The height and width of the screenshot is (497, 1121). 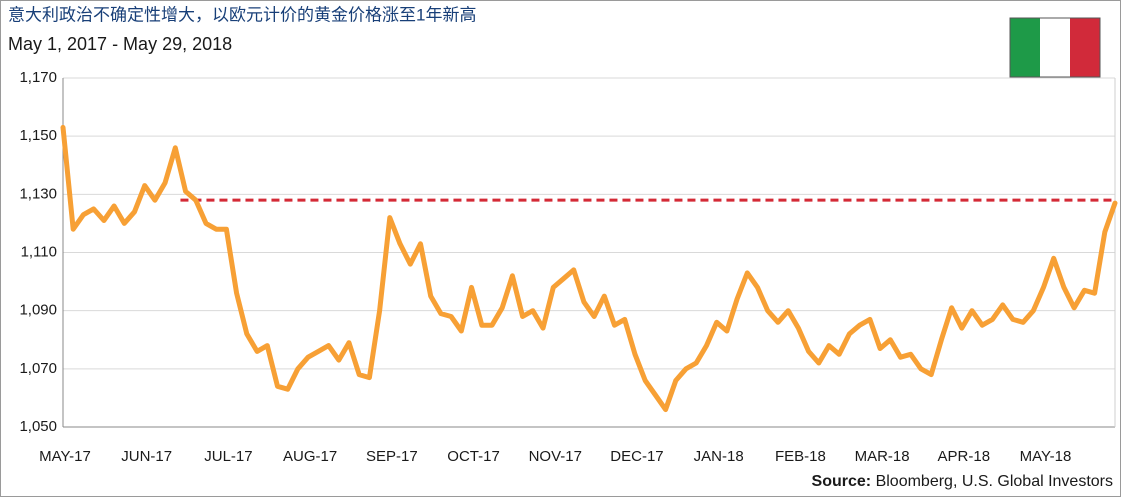 What do you see at coordinates (39, 251) in the screenshot?
I see `y-tick-label: 1,110` at bounding box center [39, 251].